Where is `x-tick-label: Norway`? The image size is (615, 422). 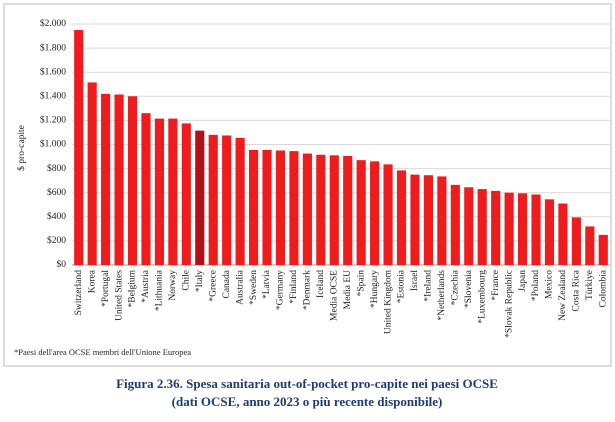
x-tick-label: Norway is located at coordinates (173, 285).